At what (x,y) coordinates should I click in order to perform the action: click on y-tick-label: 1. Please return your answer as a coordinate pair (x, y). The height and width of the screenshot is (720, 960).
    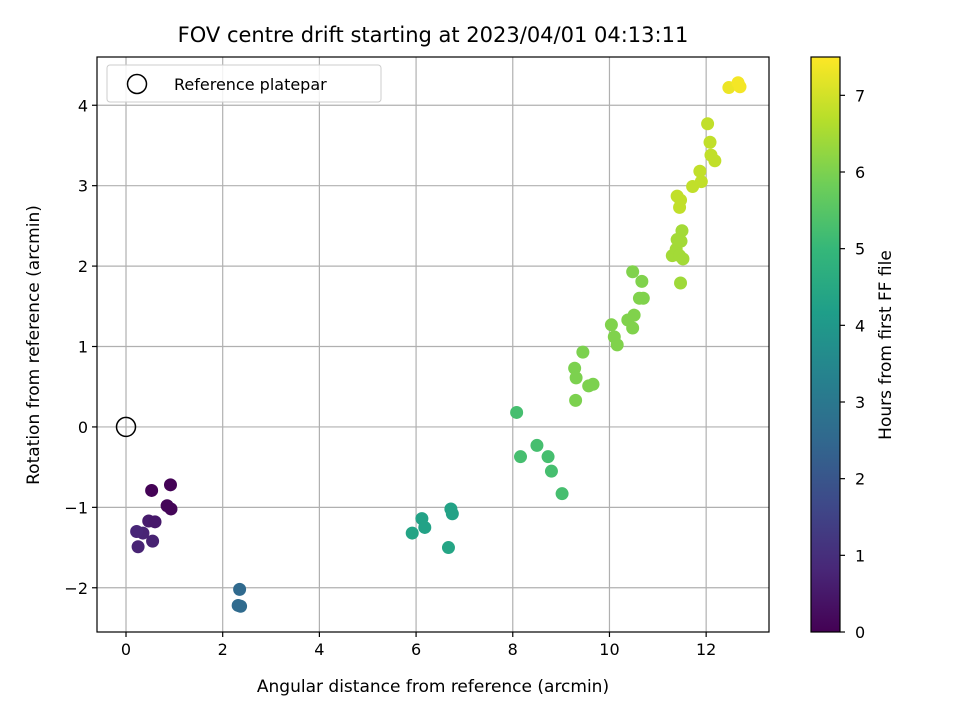
    Looking at the image, I should click on (83, 347).